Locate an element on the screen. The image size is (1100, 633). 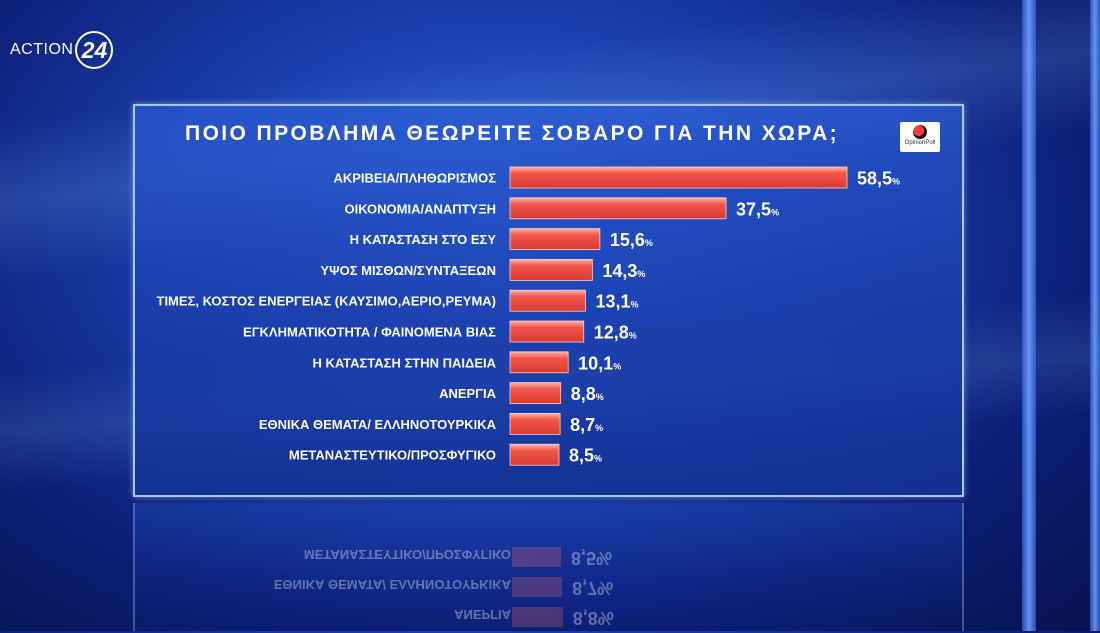
category-label: ΜΕΤΑΝΑΣΤΕΥΤΙΚΟ/ΠΡΟΣΦΥΓΙΚΟ is located at coordinates (392, 455).